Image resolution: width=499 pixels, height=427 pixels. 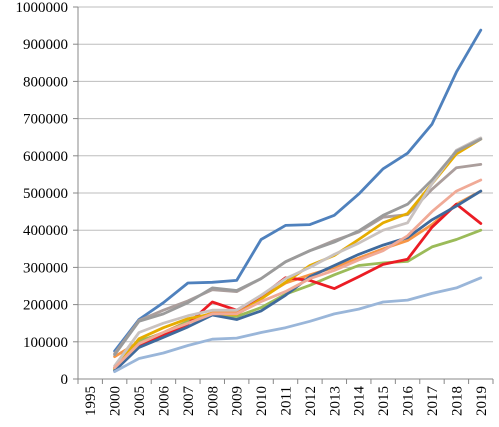 What do you see at coordinates (65, 380) in the screenshot?
I see `y-tick-label: 0` at bounding box center [65, 380].